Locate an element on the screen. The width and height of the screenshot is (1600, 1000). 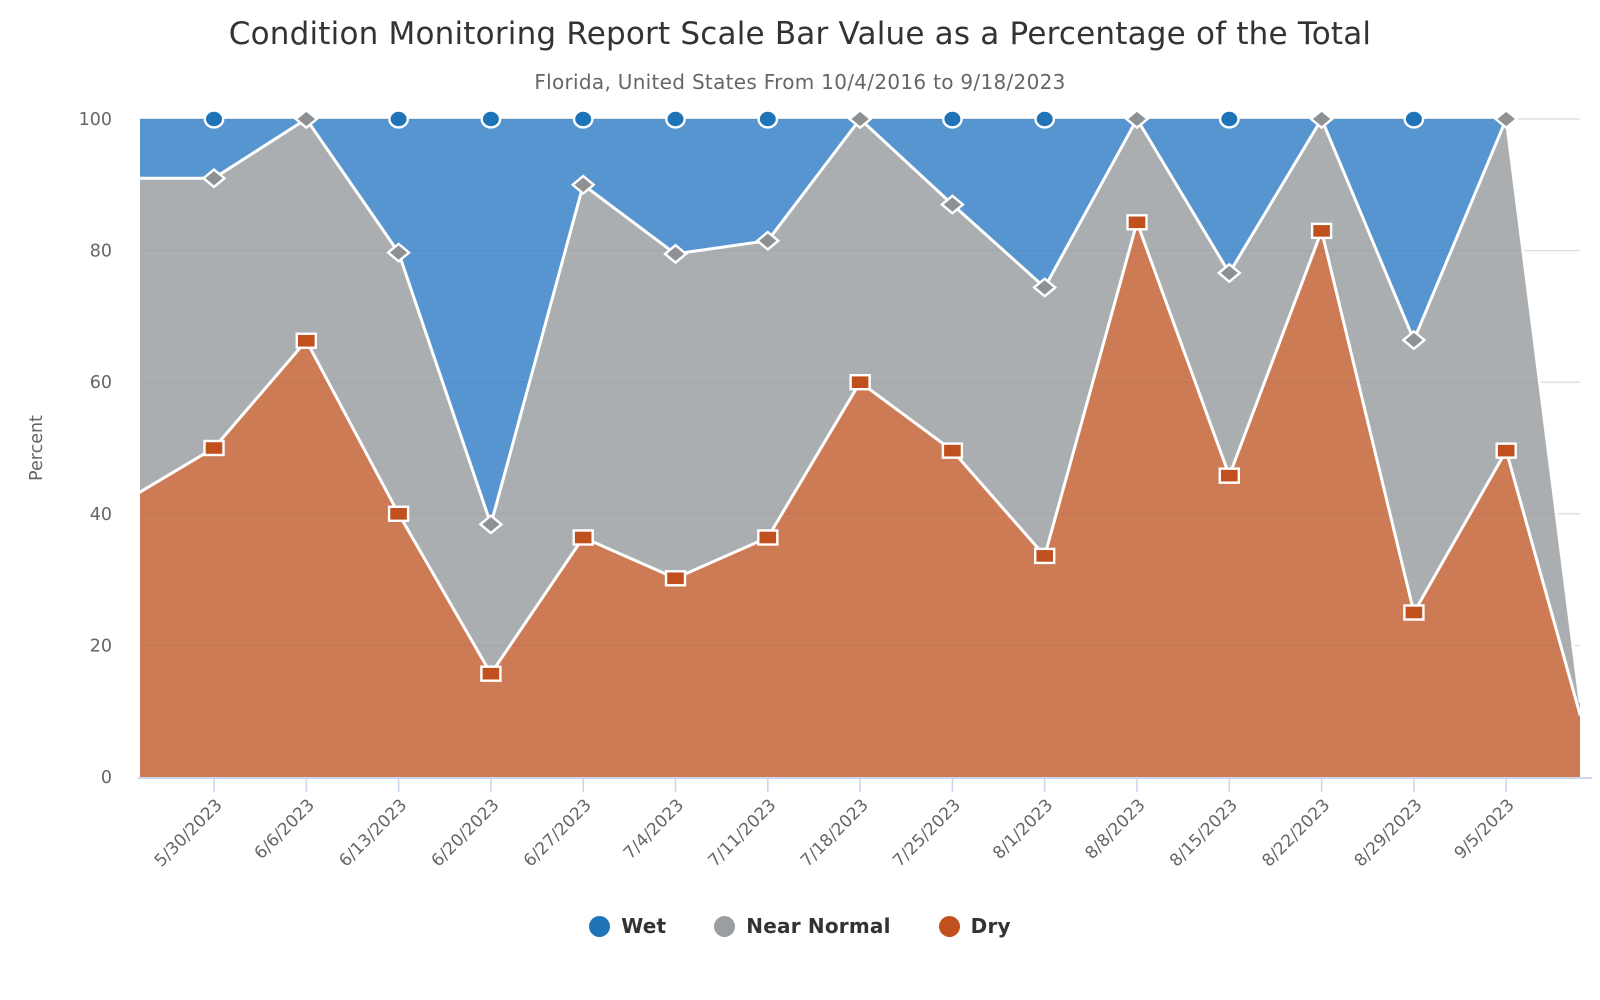
x-axis-label: 6/27/2023 is located at coordinates (558, 833).